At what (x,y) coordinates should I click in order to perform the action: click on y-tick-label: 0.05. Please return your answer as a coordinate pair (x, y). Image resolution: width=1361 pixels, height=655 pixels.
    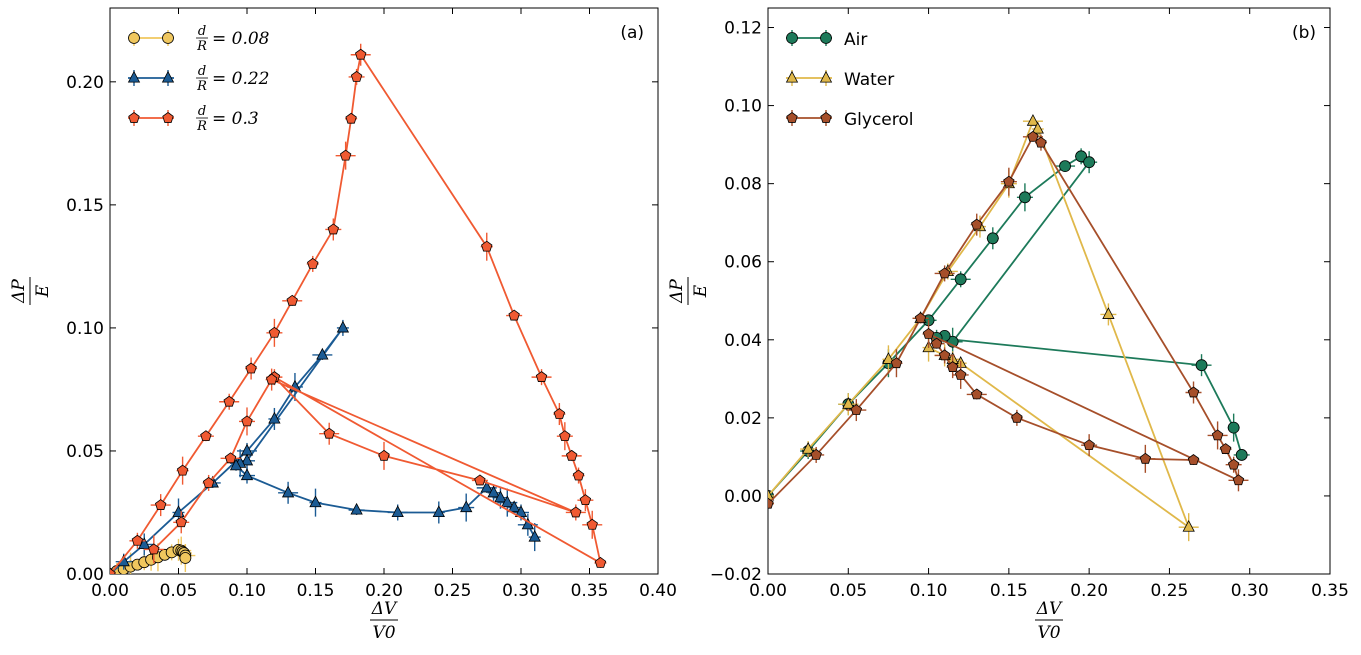
    Looking at the image, I should click on (85, 452).